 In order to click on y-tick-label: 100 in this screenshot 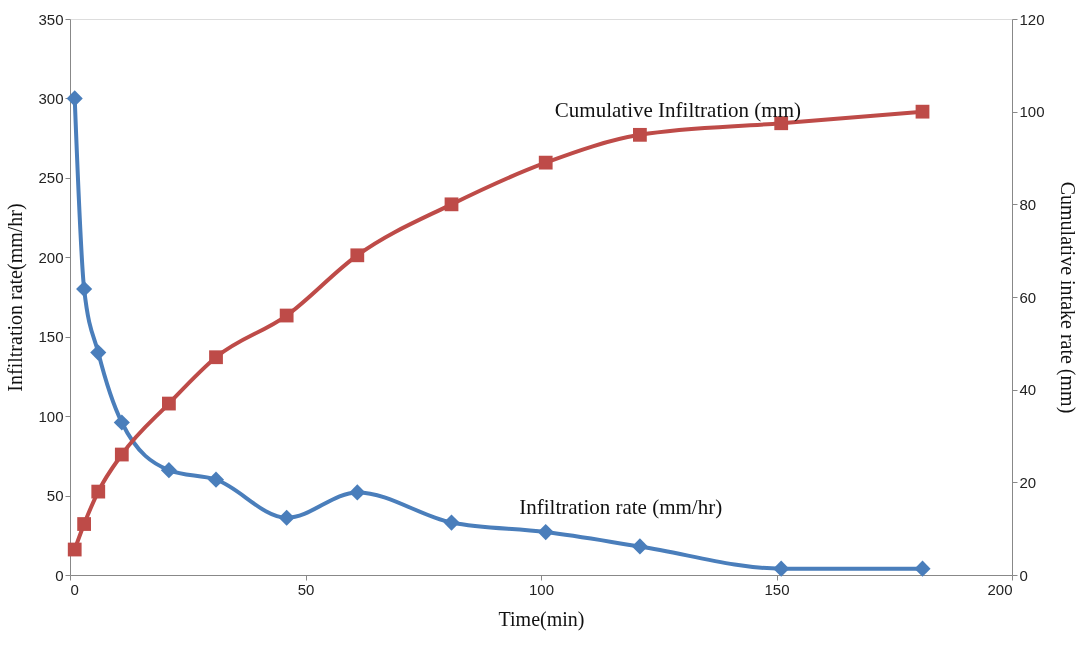, I will do `click(51, 416)`.